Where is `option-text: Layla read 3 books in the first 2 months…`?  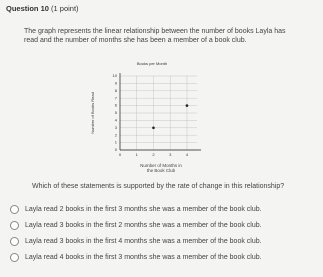 option-text: Layla read 3 books in the first 2 months… is located at coordinates (143, 225).